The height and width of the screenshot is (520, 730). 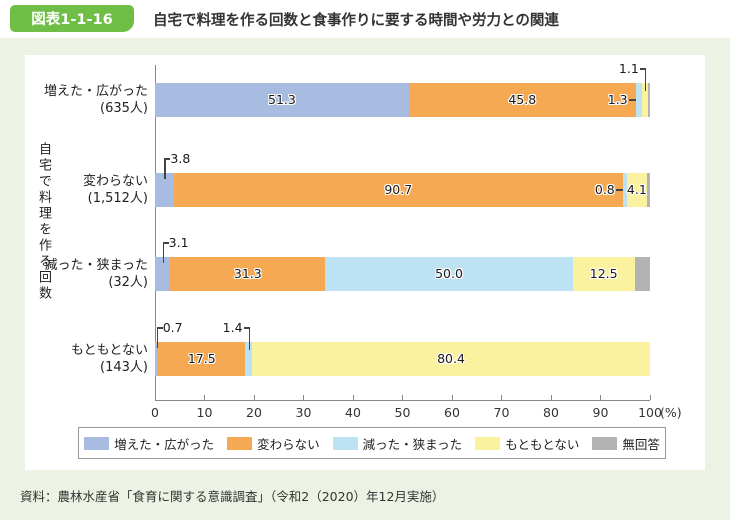 I want to click on segment-value-label: 12.5, so click(x=603, y=273).